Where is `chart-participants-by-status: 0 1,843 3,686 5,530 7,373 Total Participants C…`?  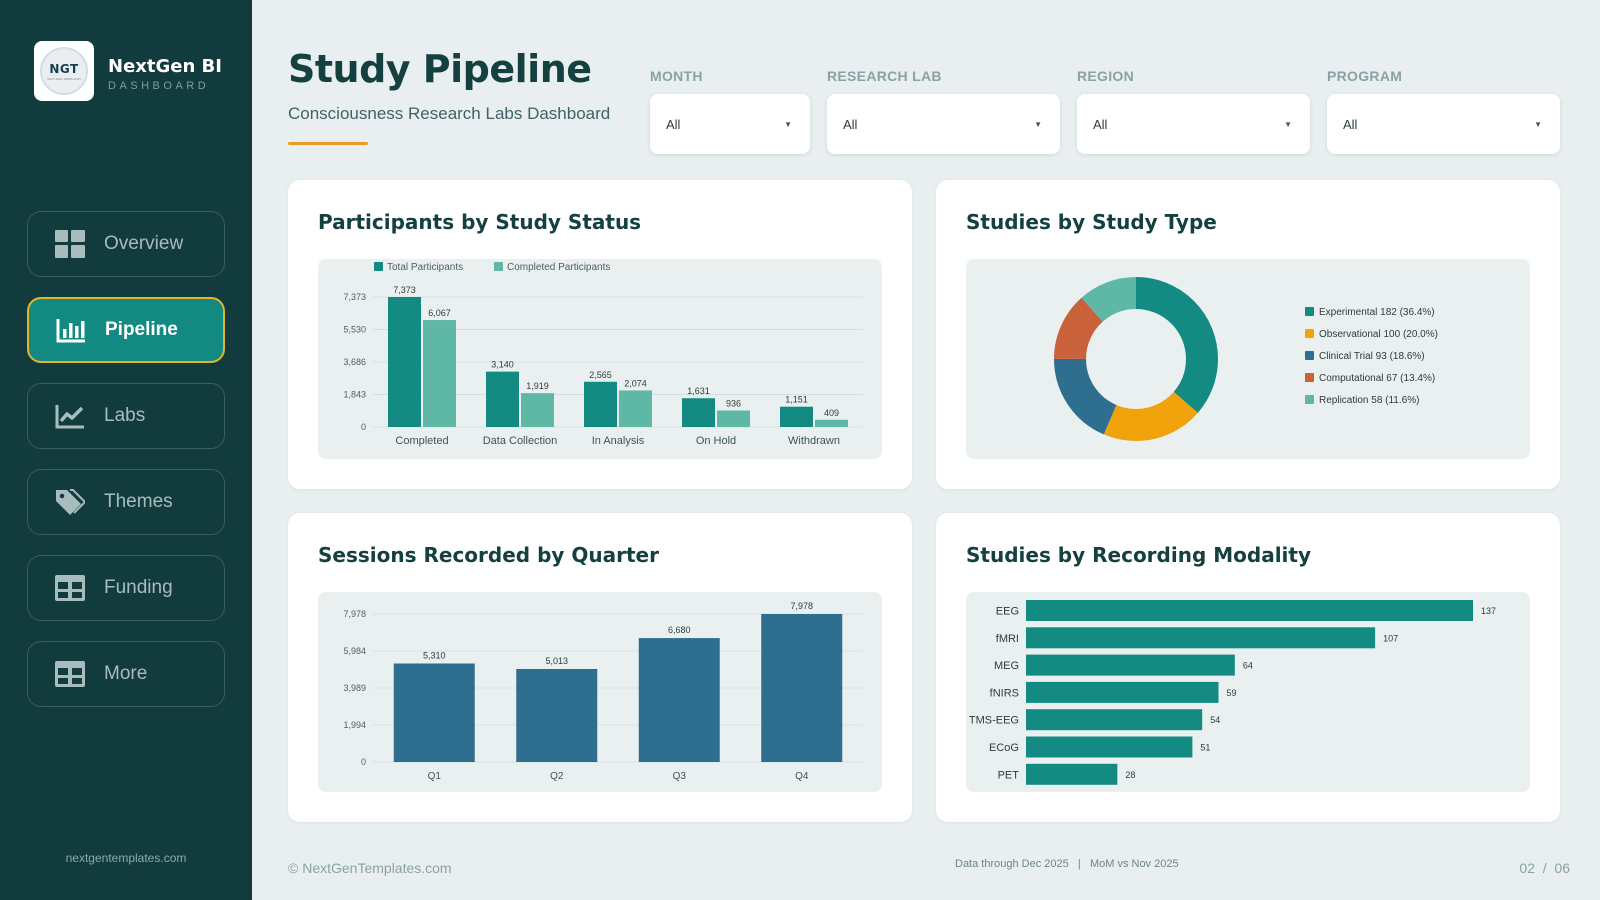
chart-participants-by-status: 0 1,843 3,686 5,530 7,373 Total Participants C… is located at coordinates (600, 359).